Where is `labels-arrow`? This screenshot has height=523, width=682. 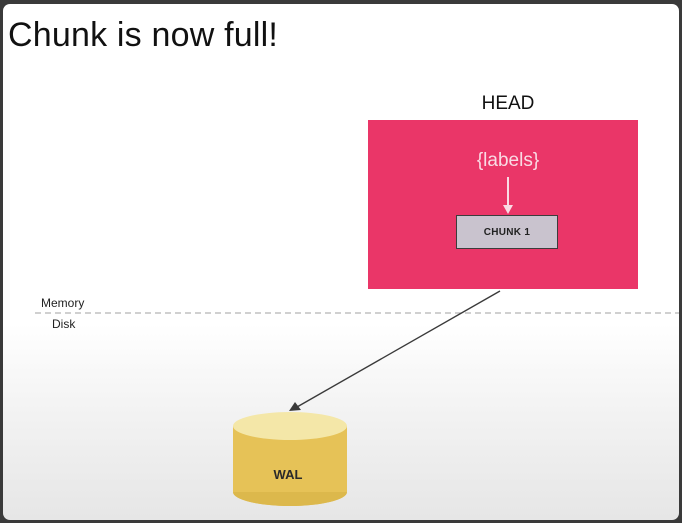
labels-arrow is located at coordinates (508, 195).